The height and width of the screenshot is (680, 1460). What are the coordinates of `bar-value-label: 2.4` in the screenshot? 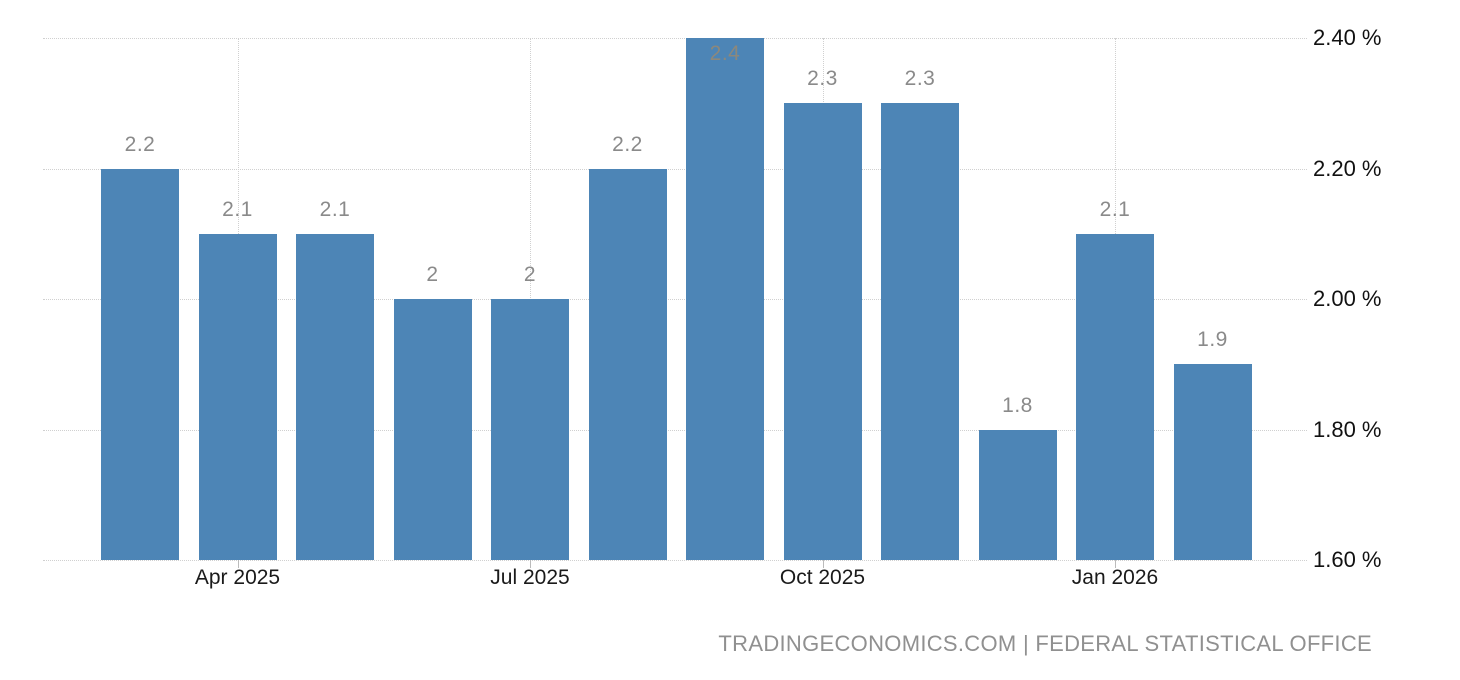 It's located at (725, 53).